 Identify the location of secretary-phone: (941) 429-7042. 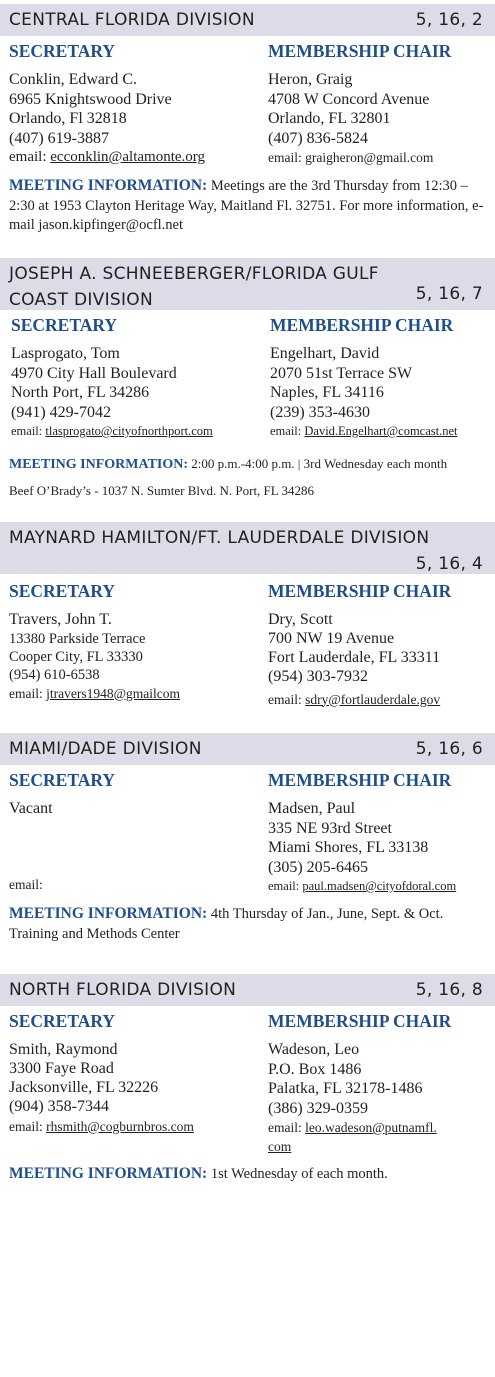
(61, 412).